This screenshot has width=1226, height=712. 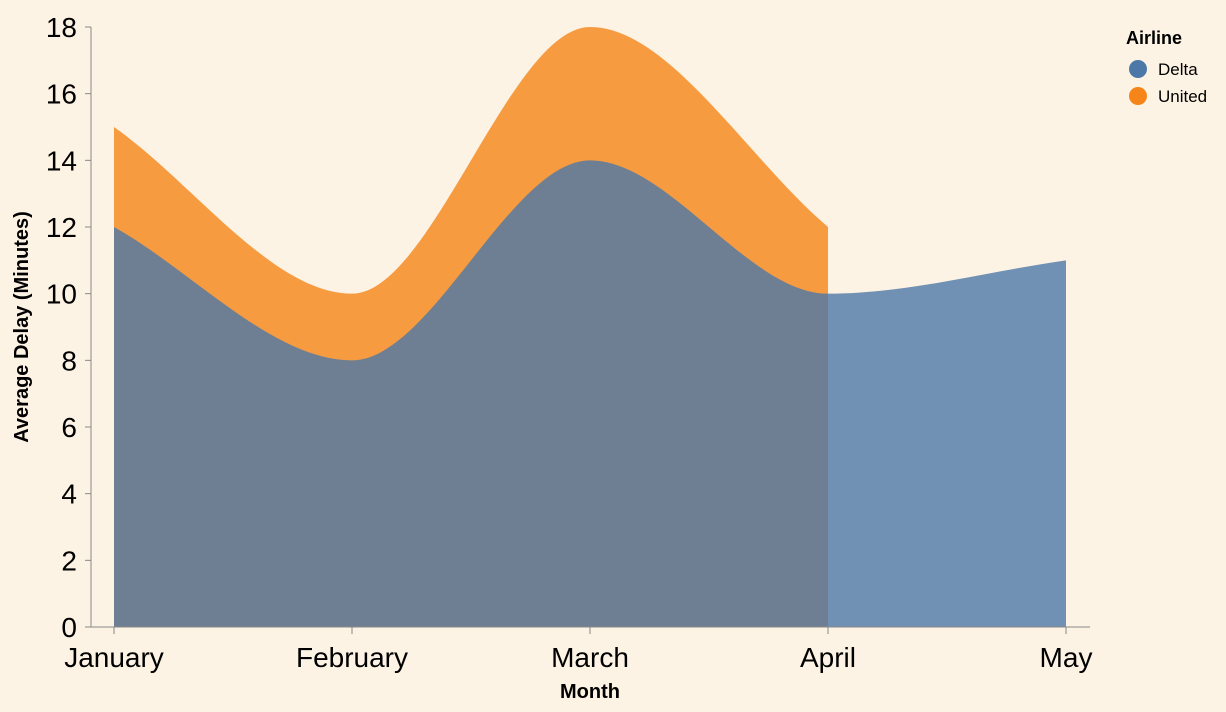 I want to click on y-tick-label: 12, so click(x=61, y=227).